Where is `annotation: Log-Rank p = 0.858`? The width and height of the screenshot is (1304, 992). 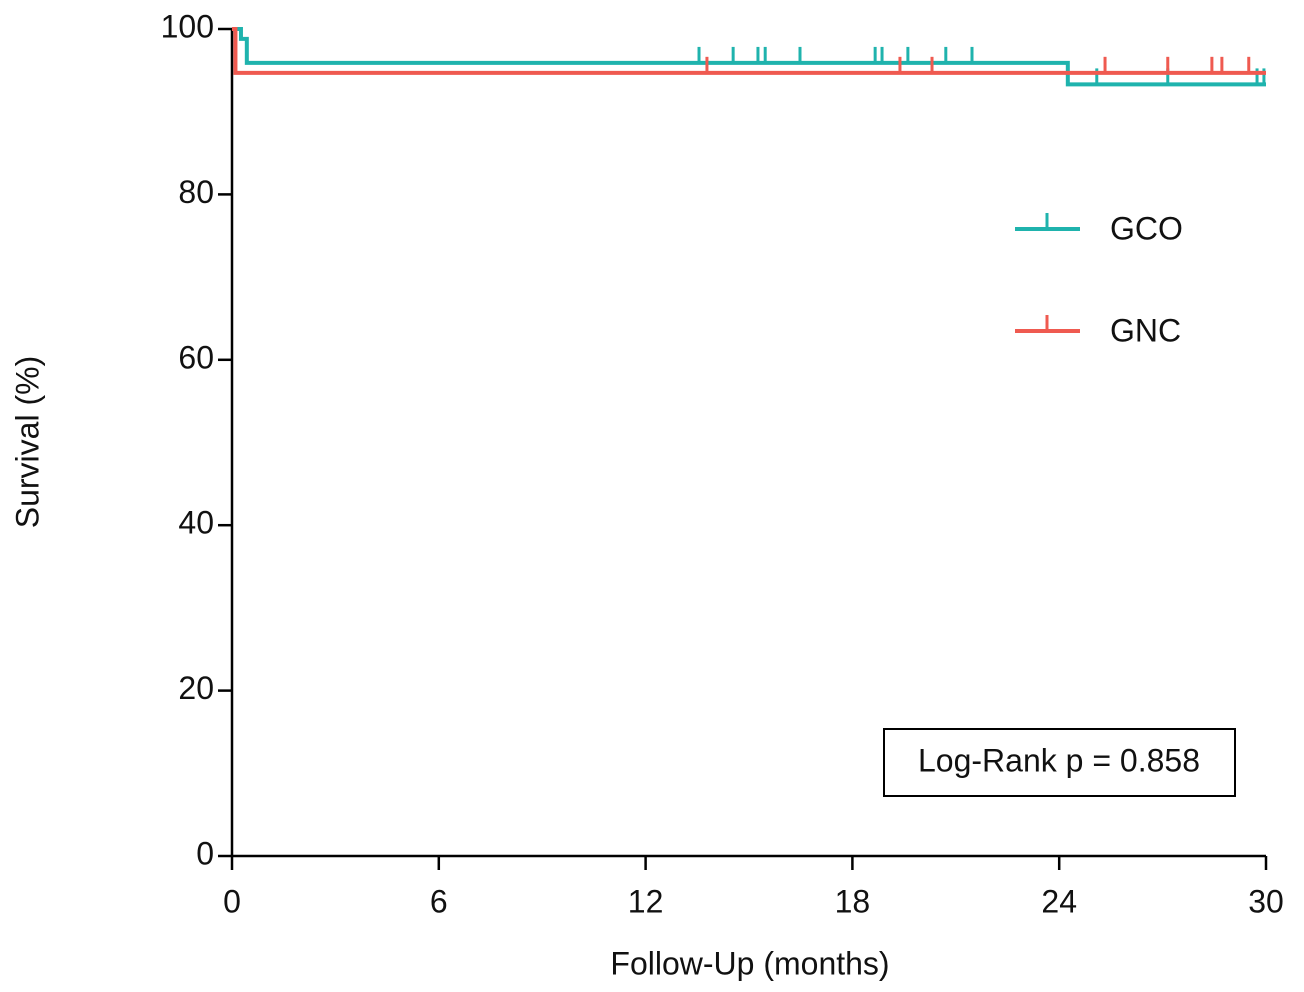 annotation: Log-Rank p = 0.858 is located at coordinates (1059, 760).